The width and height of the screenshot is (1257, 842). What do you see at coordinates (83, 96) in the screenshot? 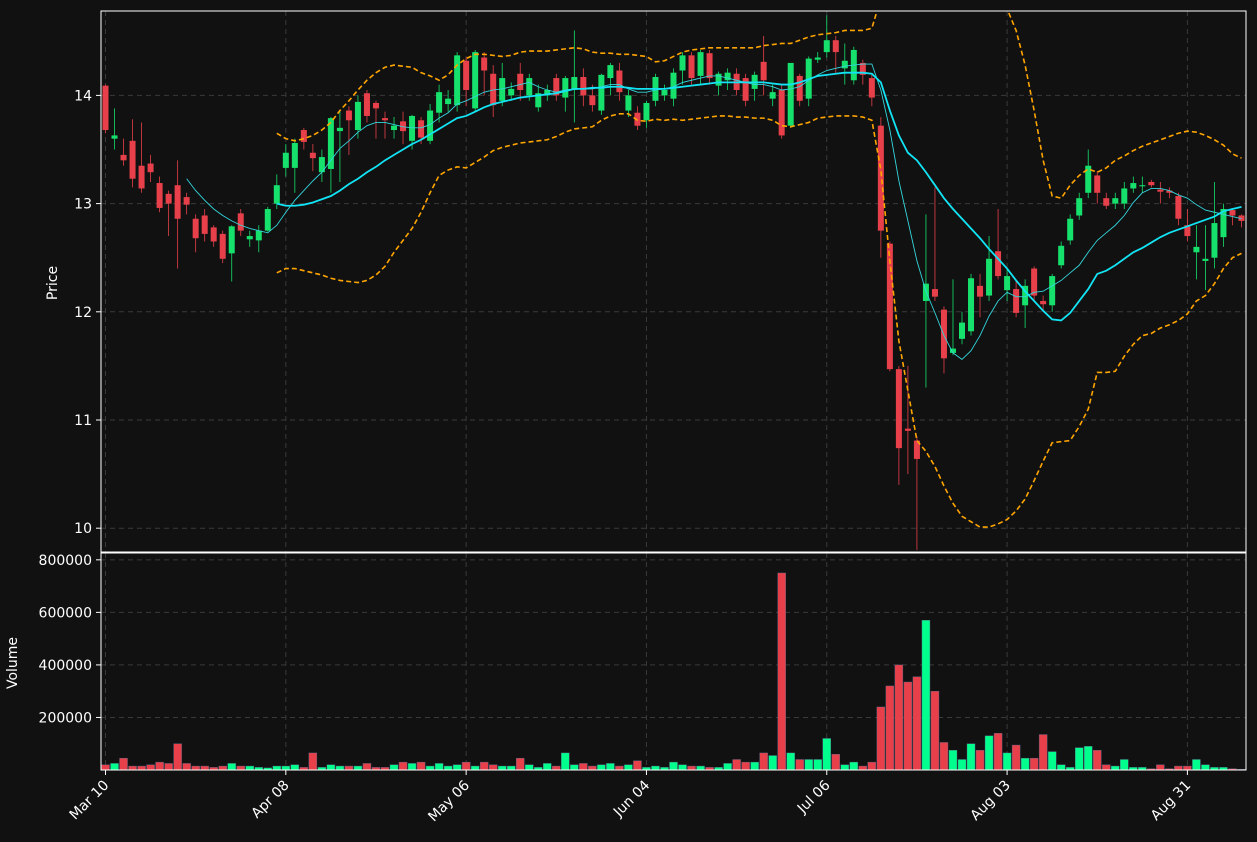
I see `y-tick-label: 14` at bounding box center [83, 96].